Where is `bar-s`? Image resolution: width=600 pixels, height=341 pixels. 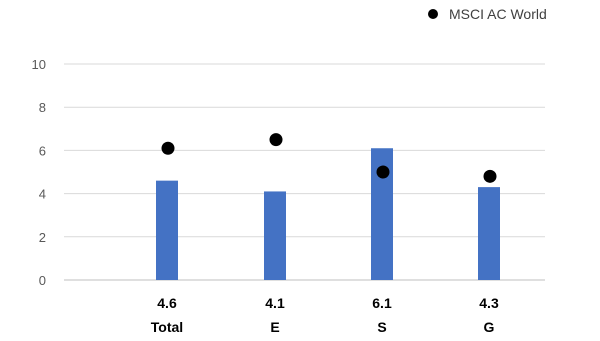 bar-s is located at coordinates (382, 214).